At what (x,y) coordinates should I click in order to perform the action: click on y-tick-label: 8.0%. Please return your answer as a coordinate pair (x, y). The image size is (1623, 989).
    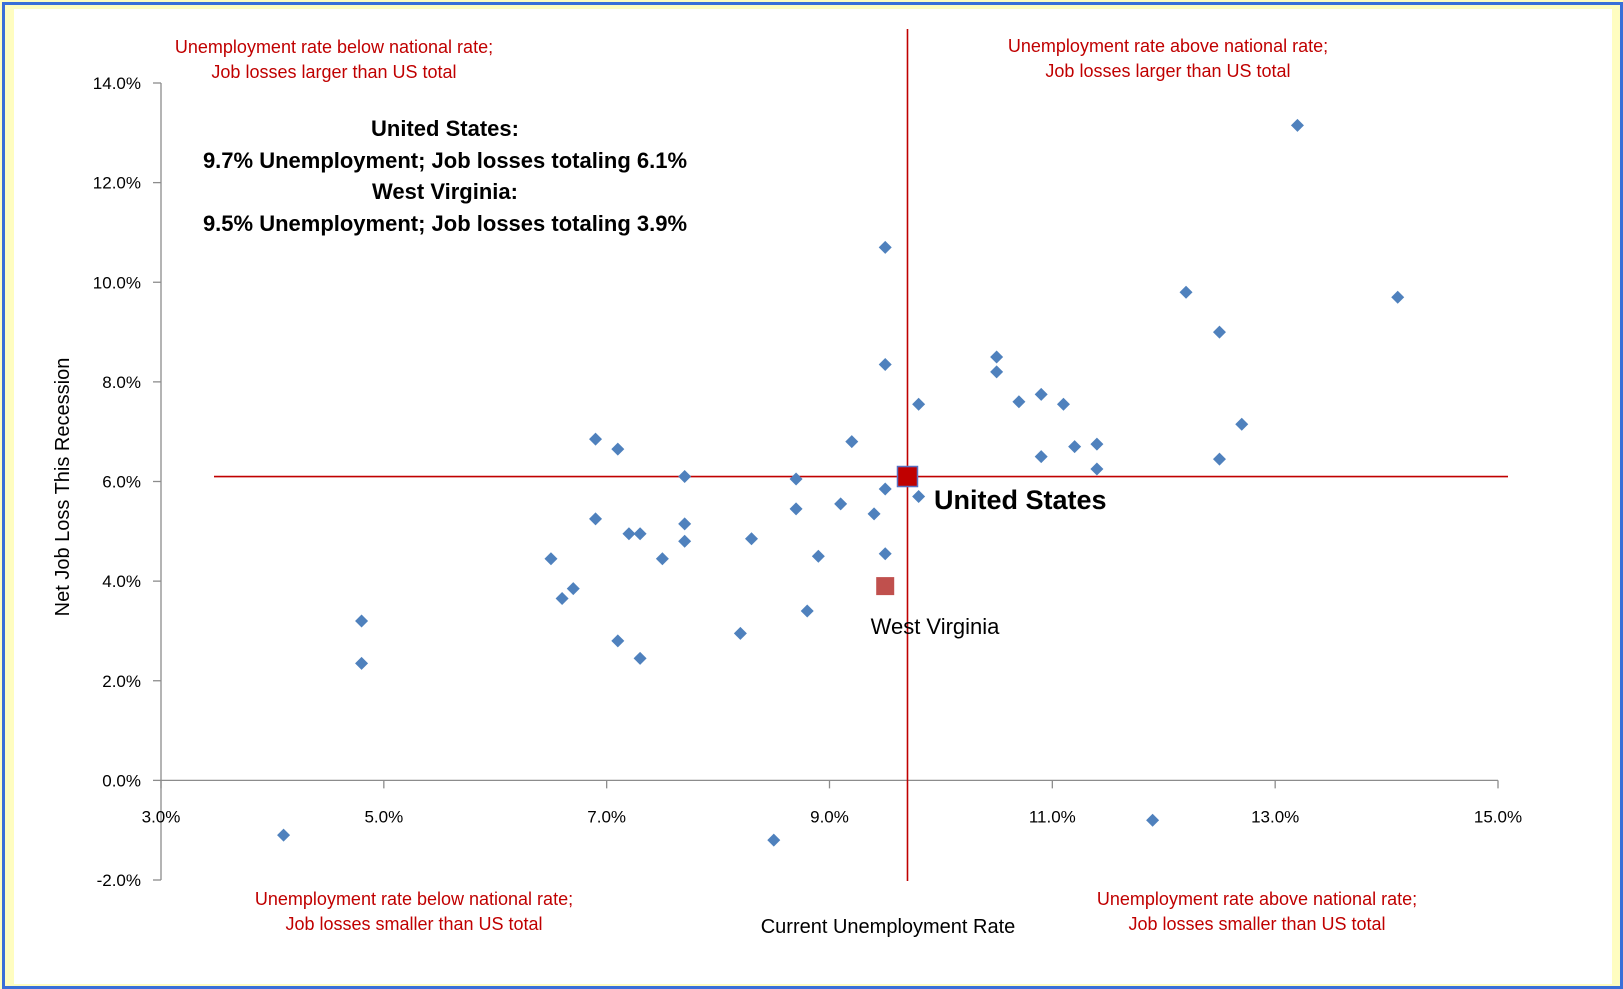
    Looking at the image, I should click on (121, 382).